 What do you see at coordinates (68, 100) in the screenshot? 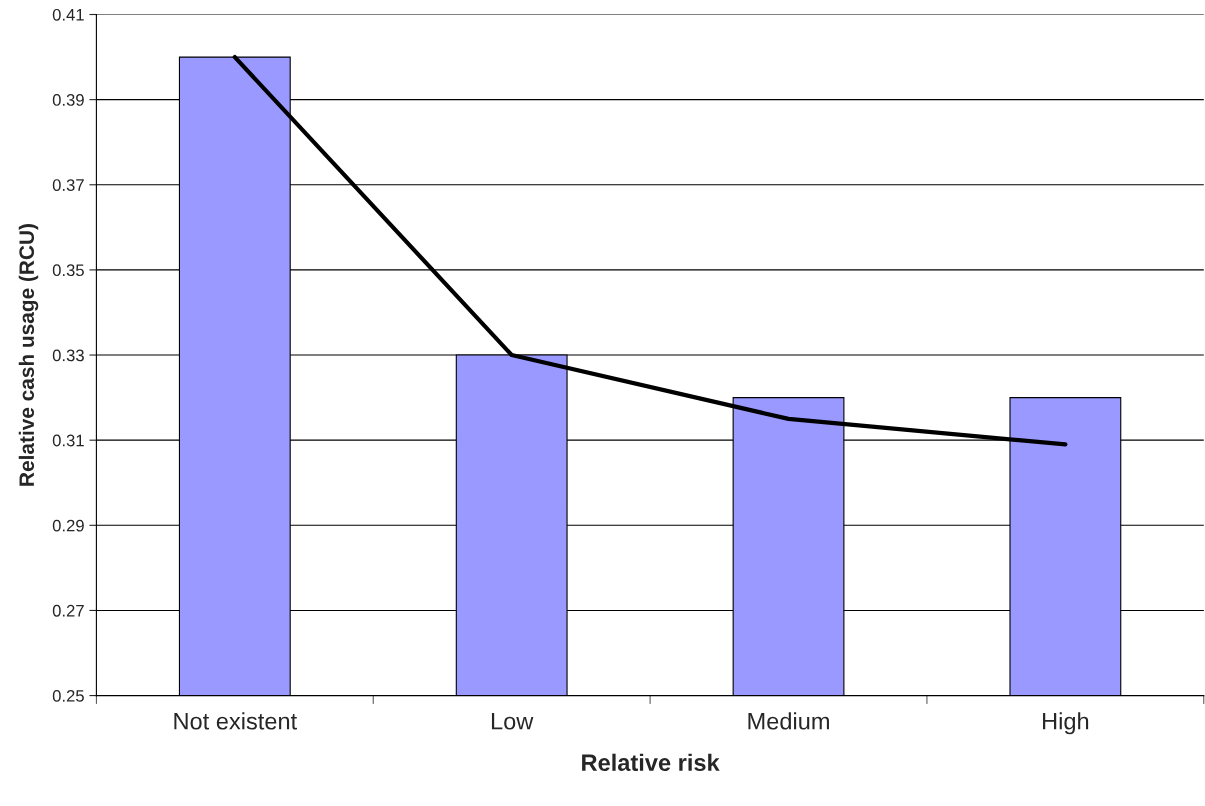
I see `y-tick-label: 0.39` at bounding box center [68, 100].